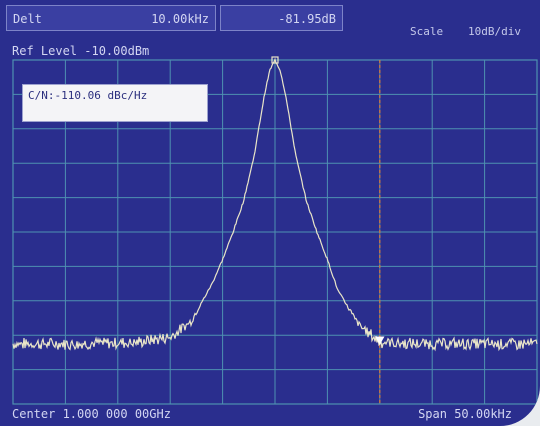 Image resolution: width=540 pixels, height=426 pixels. What do you see at coordinates (27, 19) in the screenshot?
I see `delta-label: Delt` at bounding box center [27, 19].